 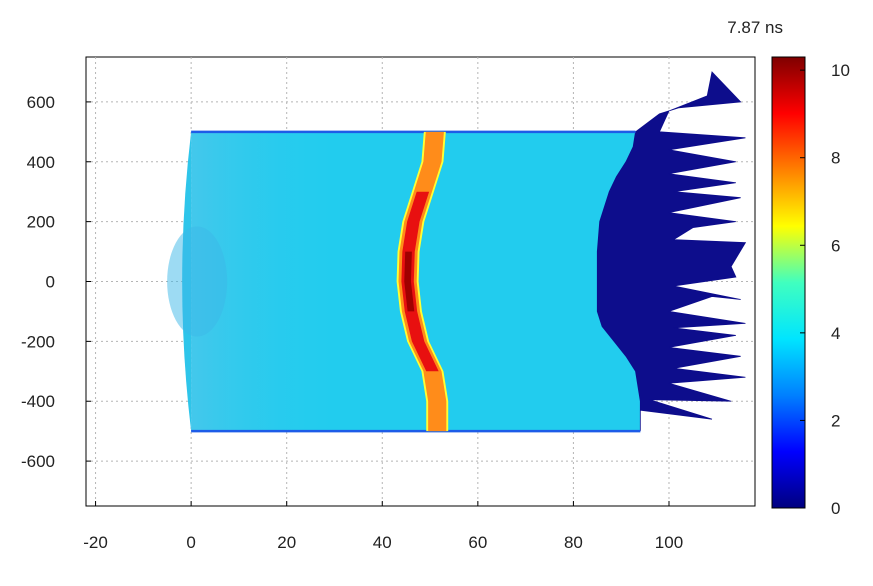 I want to click on x-tick-label: -20, so click(x=95, y=542).